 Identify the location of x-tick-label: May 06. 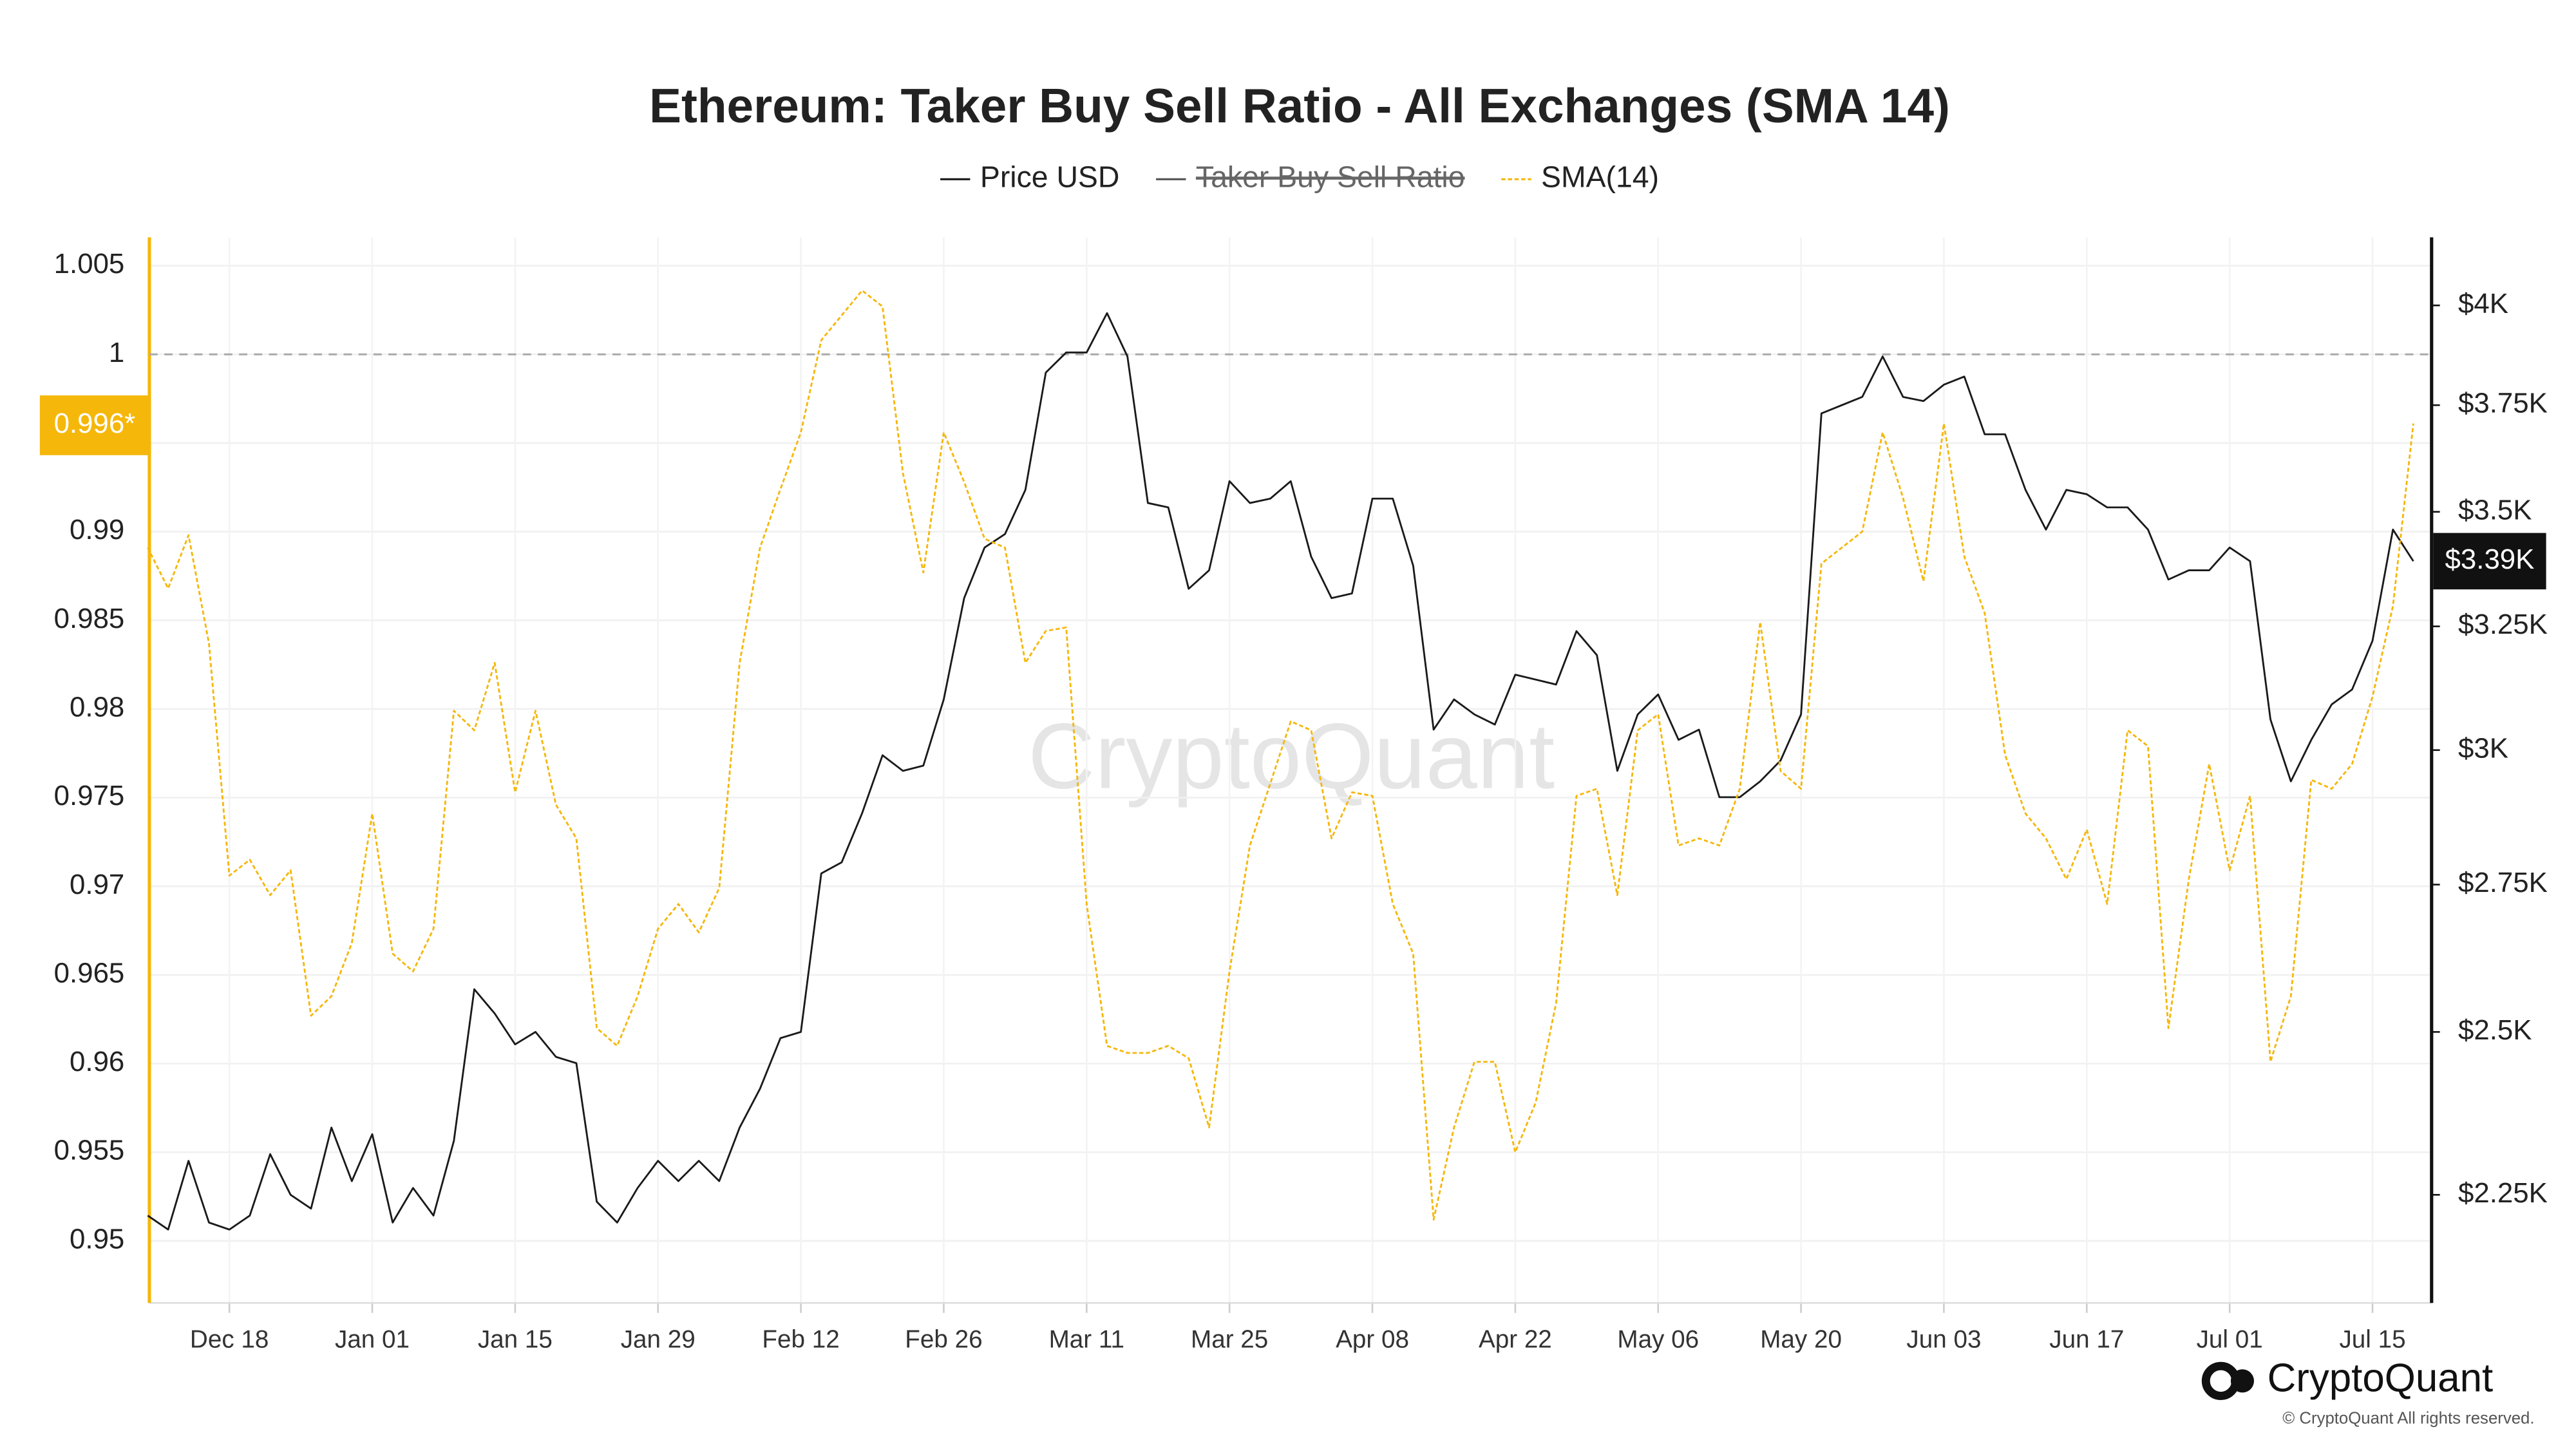
(1658, 1340).